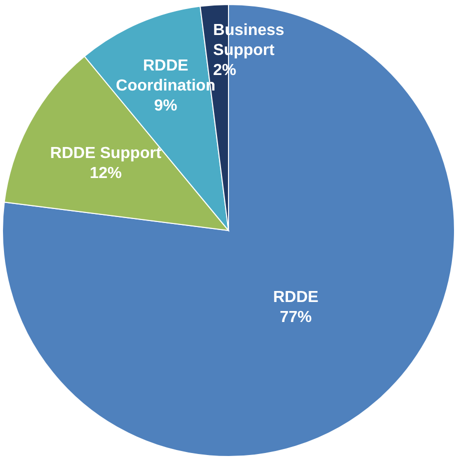 This screenshot has width=457, height=461. I want to click on slice-label: RDDE, so click(296, 297).